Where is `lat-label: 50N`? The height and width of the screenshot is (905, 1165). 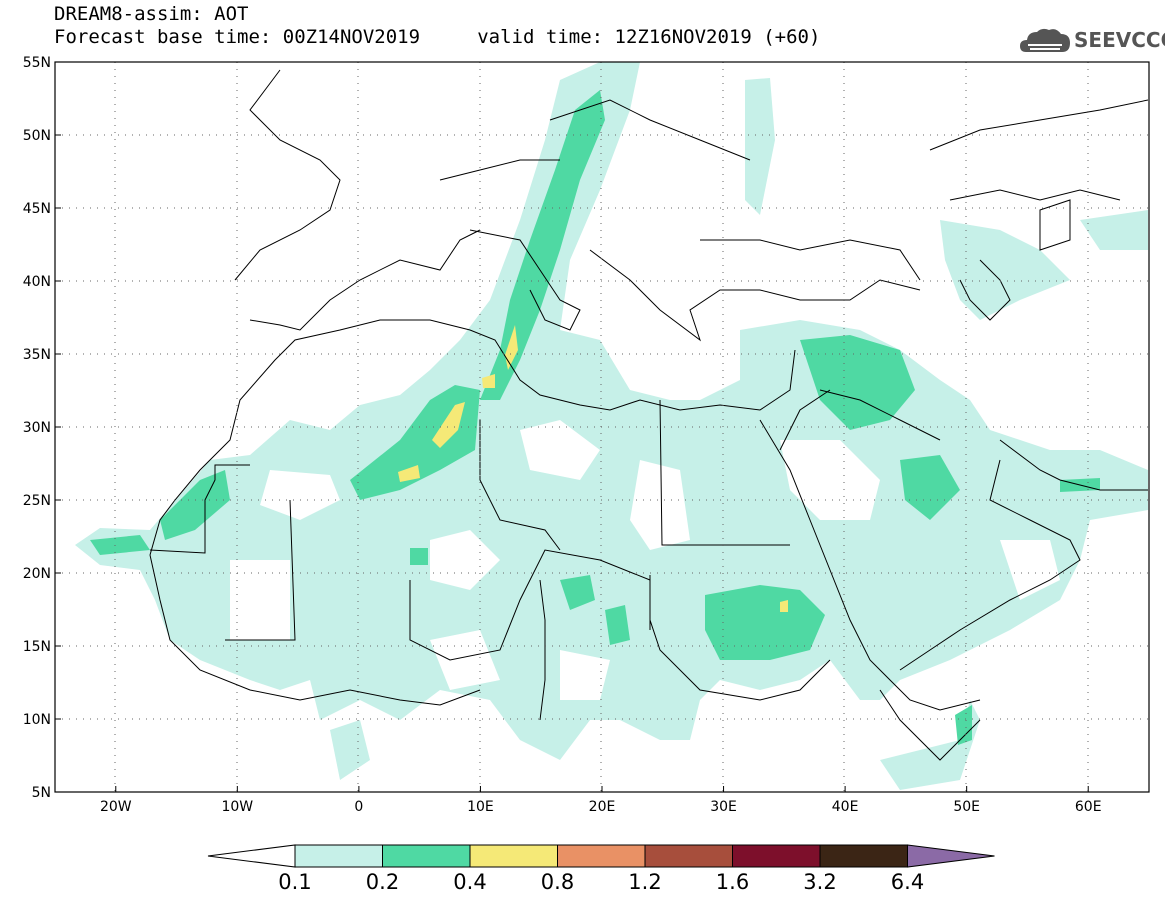
lat-label: 50N is located at coordinates (37, 136).